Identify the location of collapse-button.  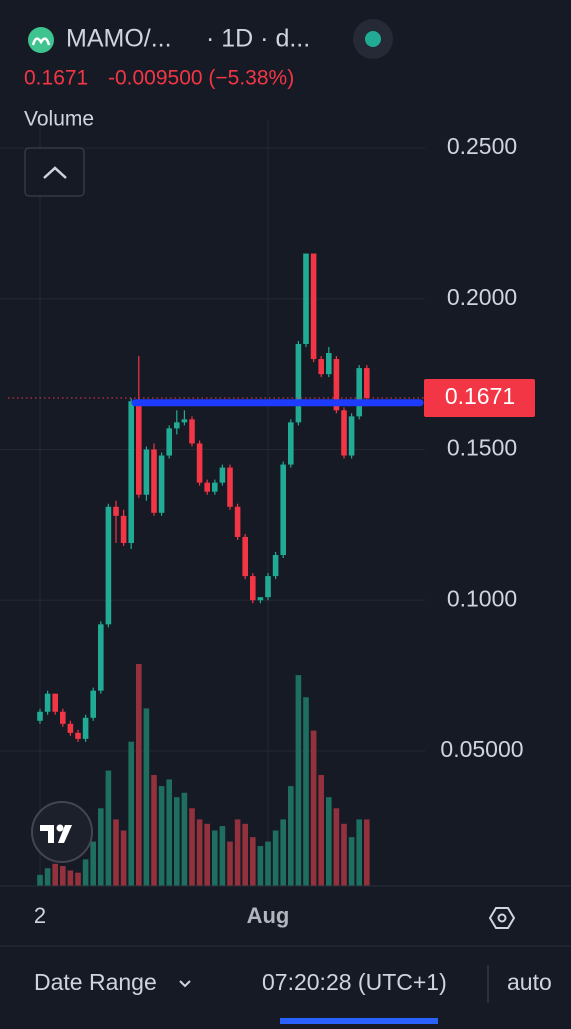
(54, 172).